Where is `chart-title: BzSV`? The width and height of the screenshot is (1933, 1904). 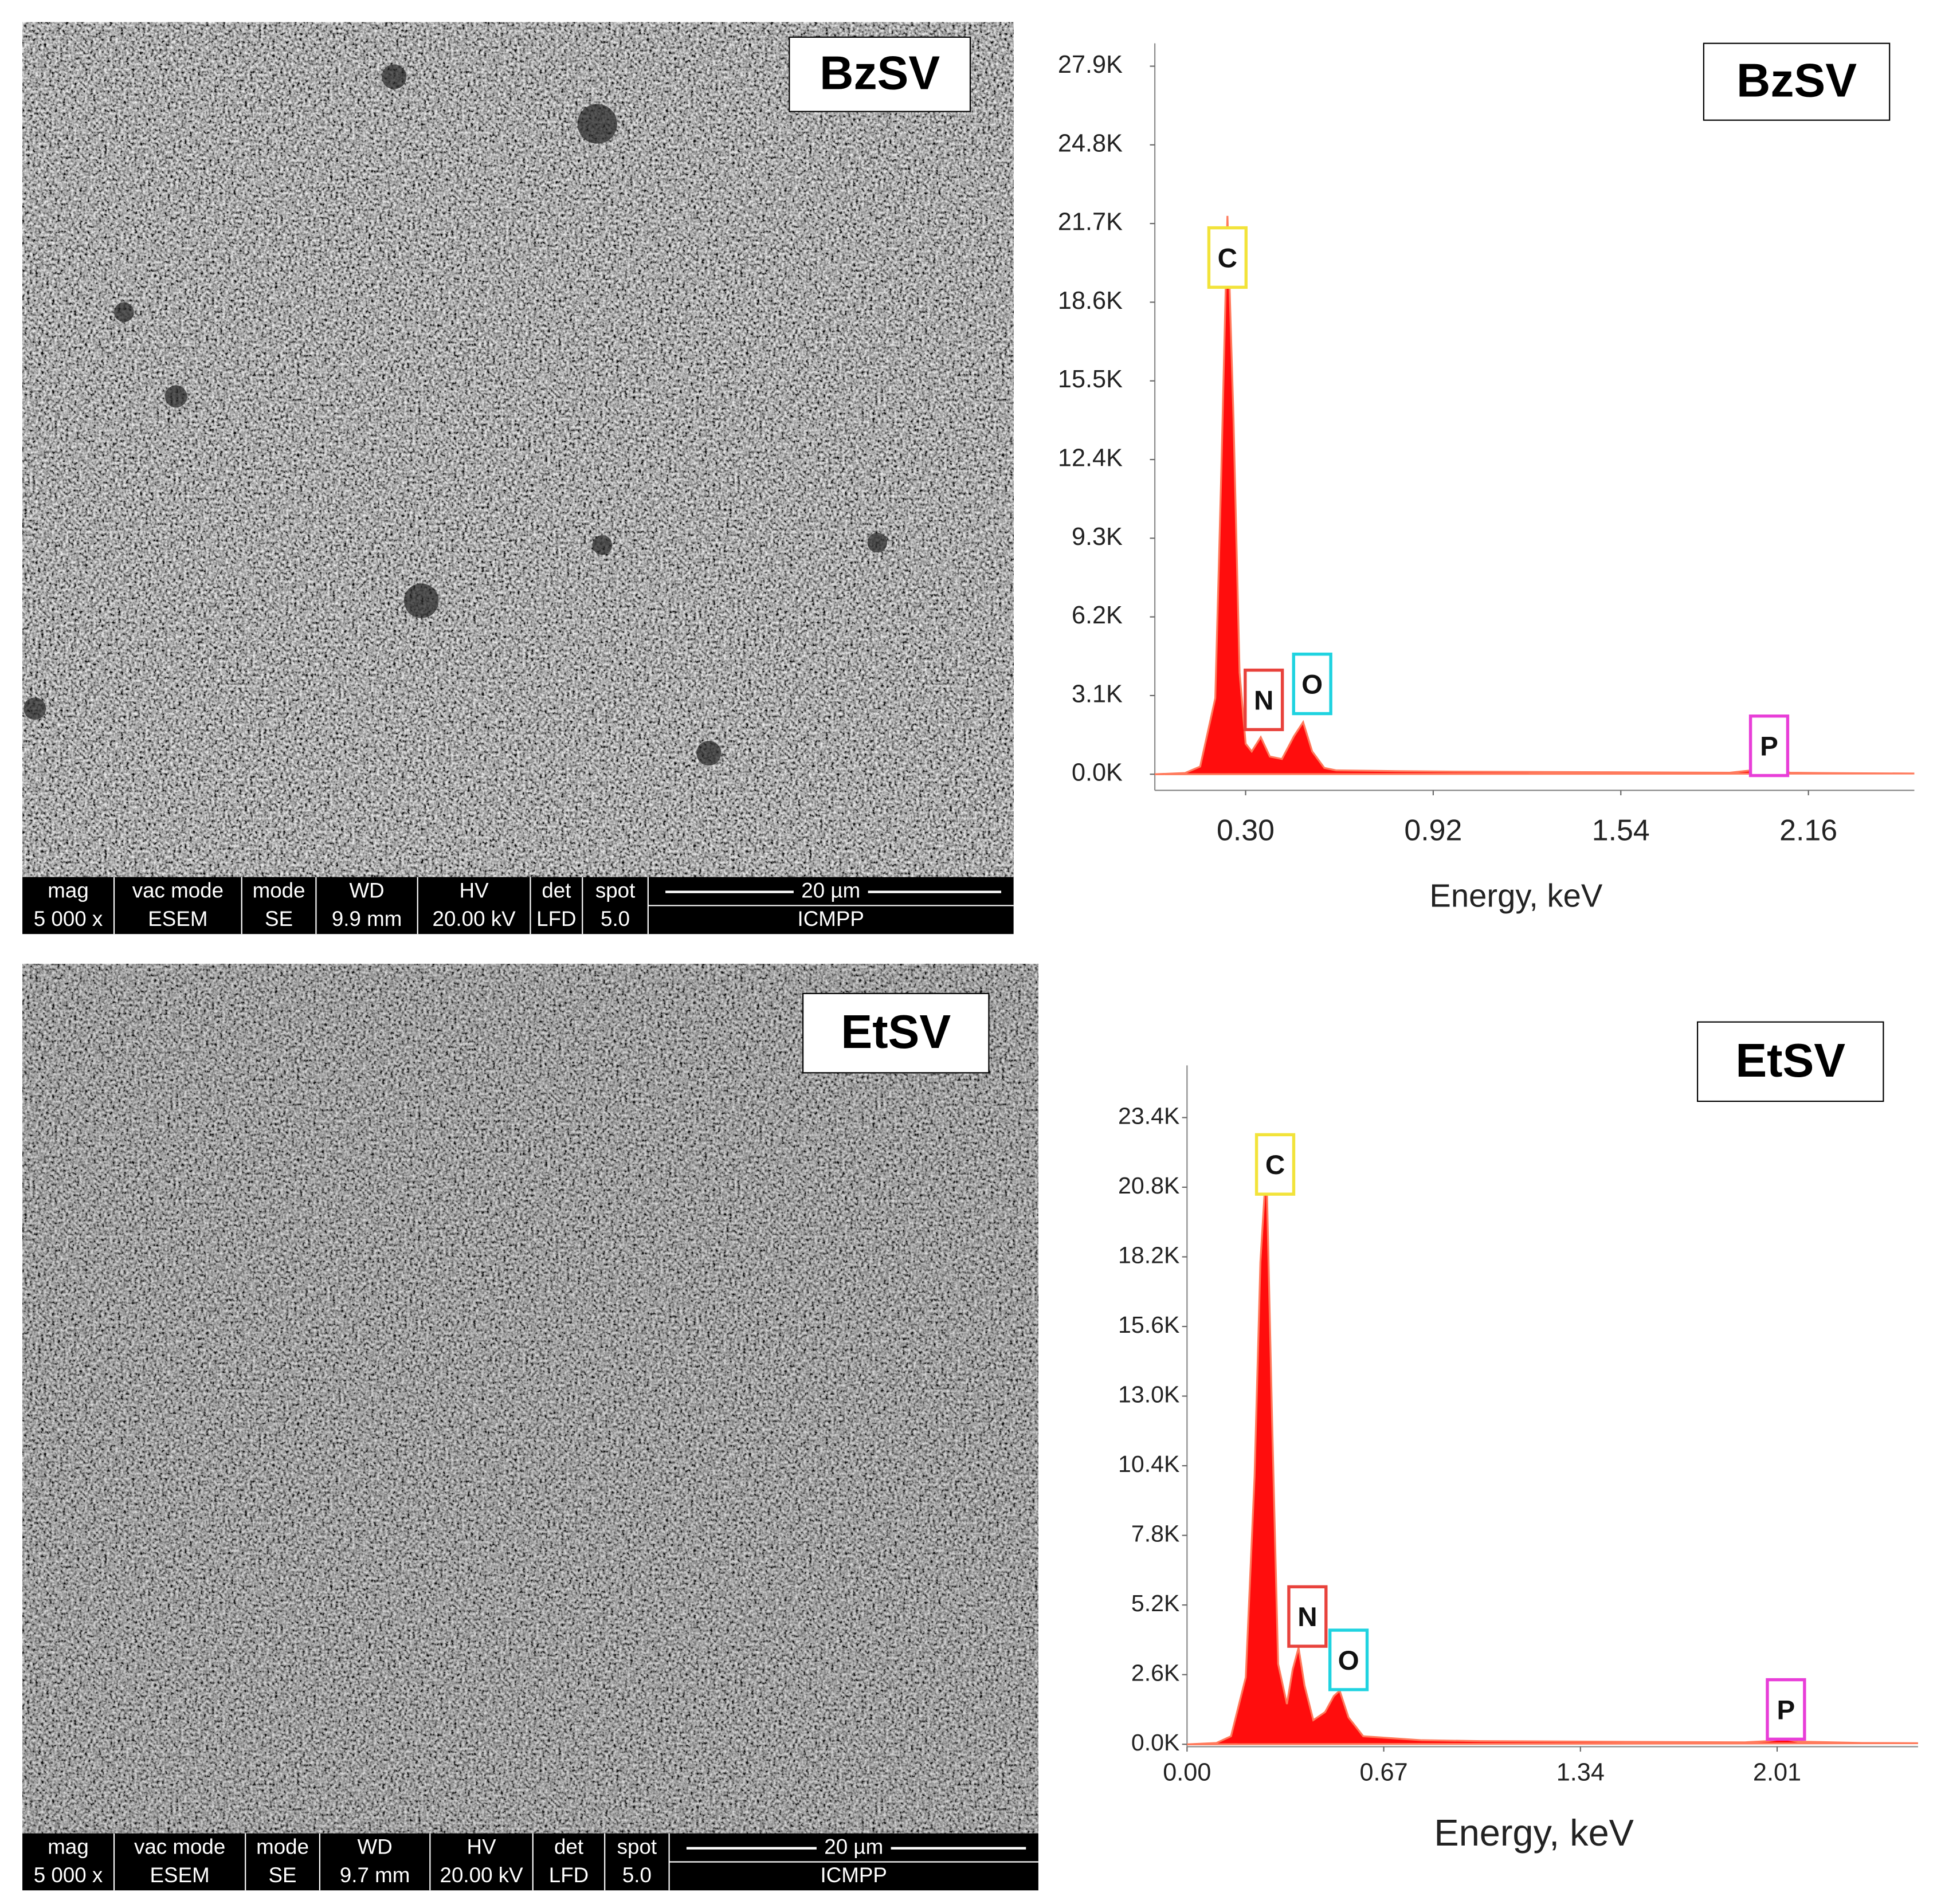
chart-title: BzSV is located at coordinates (1797, 81).